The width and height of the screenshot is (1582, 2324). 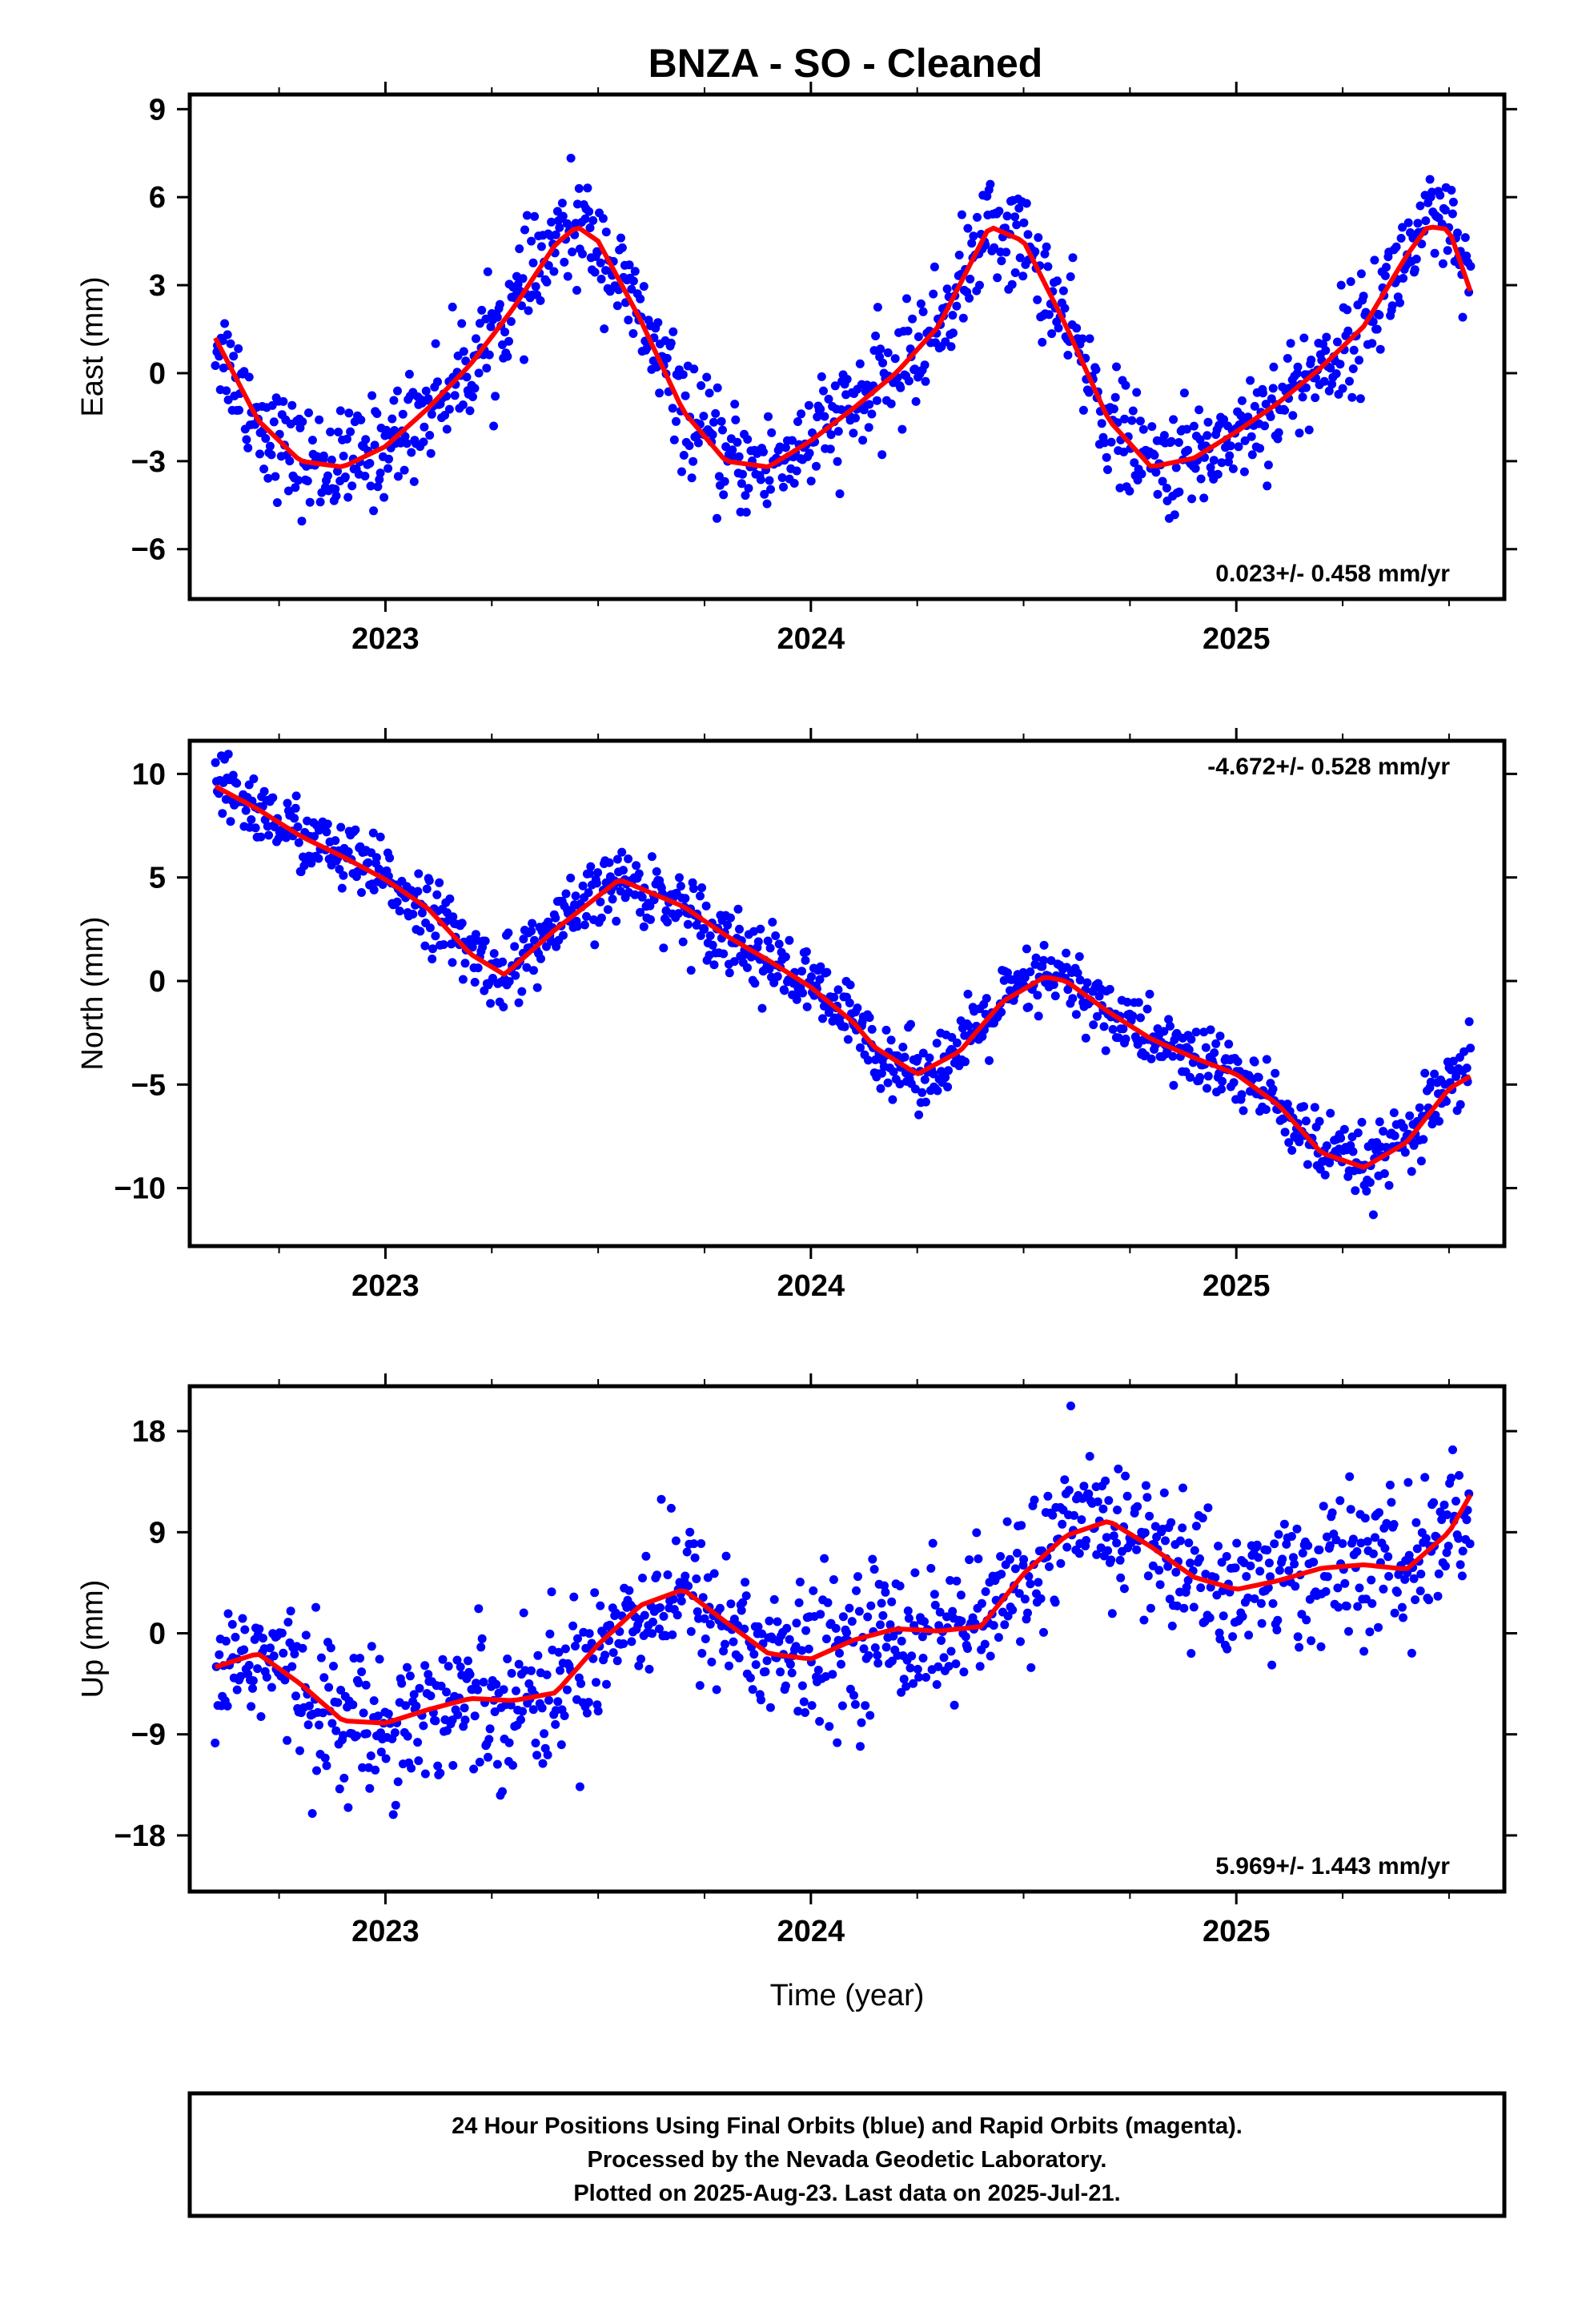 What do you see at coordinates (847, 1996) in the screenshot?
I see `x-axis-label: Time (year)` at bounding box center [847, 1996].